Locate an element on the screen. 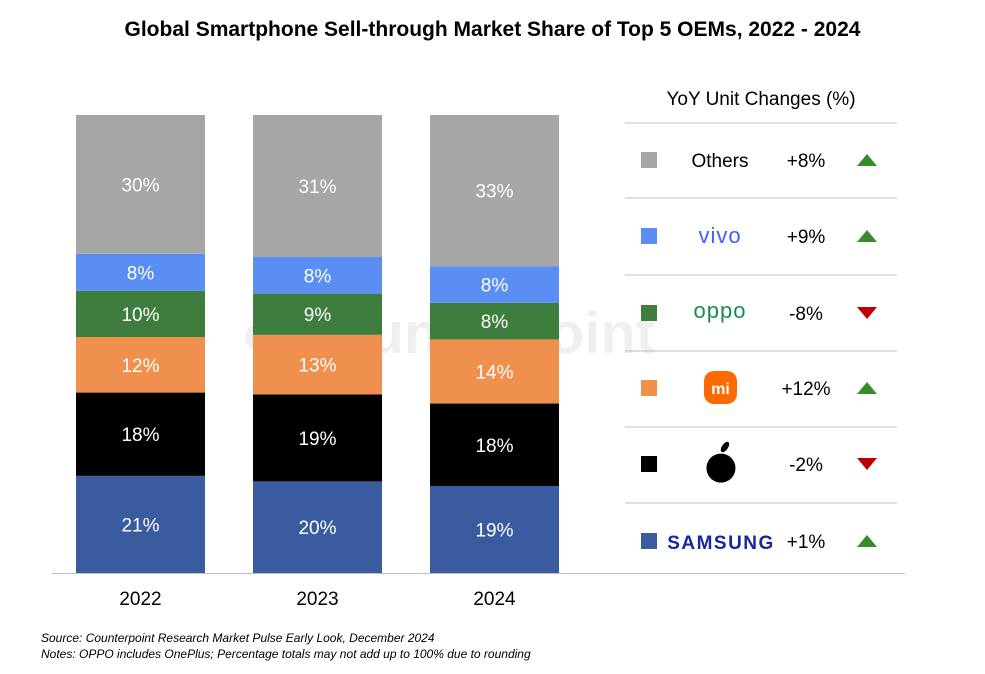  yoy-value: -2% is located at coordinates (806, 465).